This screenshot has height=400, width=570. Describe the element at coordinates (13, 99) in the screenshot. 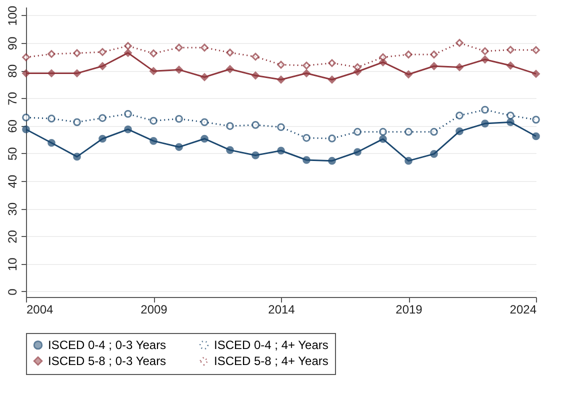

I see `y-tick-label: 70` at that location.